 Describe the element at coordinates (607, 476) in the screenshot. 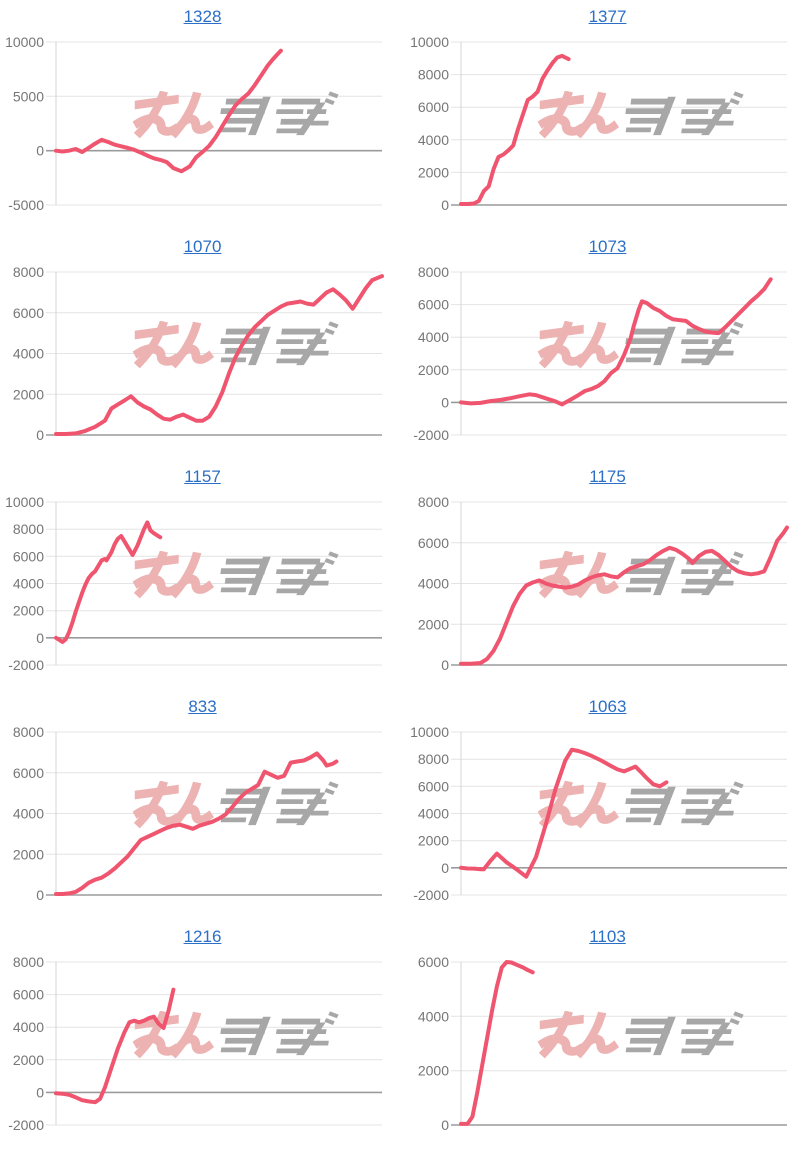

I see `chart-title-link: 1175` at that location.